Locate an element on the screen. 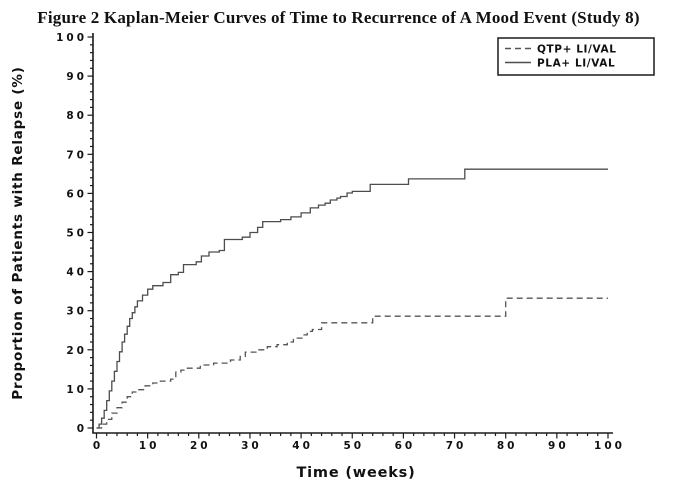  x-tick-label: 30 is located at coordinates (251, 446).